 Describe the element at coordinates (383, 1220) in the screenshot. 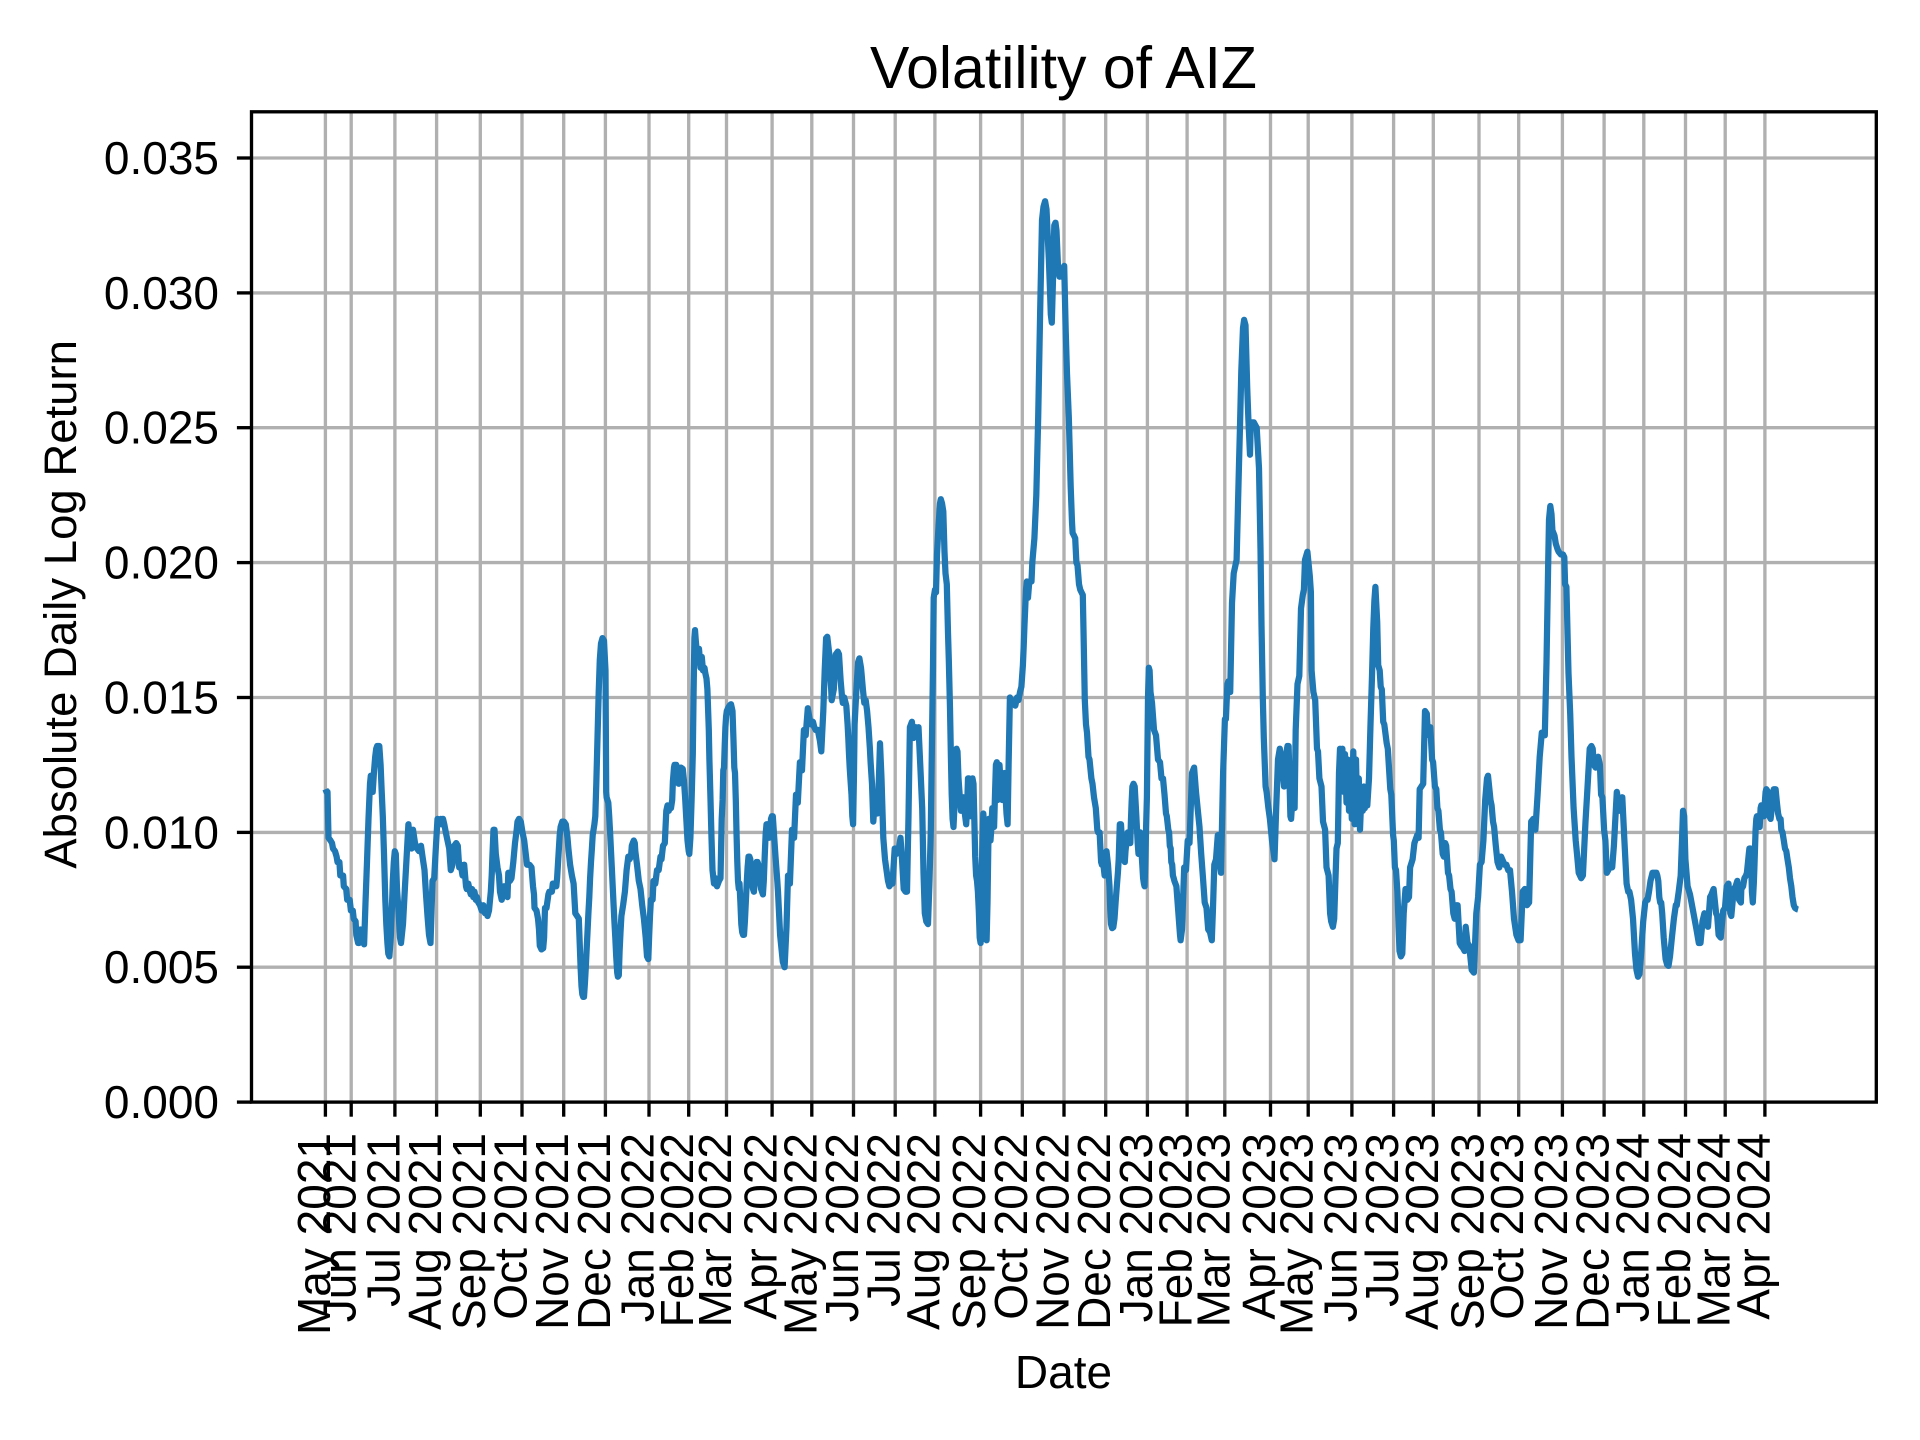

I see `svg-text: Jul 2021` at that location.